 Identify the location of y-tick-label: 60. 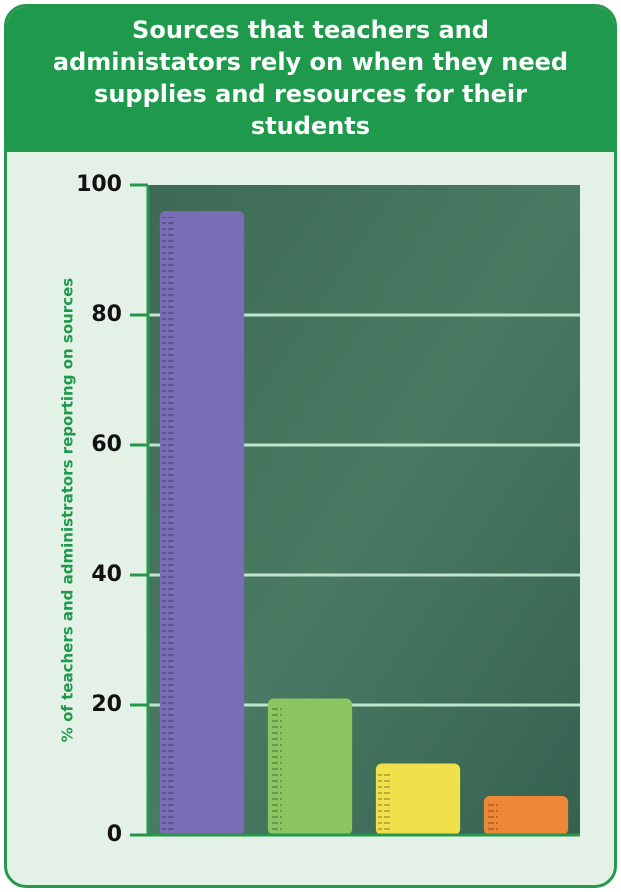
(106, 444).